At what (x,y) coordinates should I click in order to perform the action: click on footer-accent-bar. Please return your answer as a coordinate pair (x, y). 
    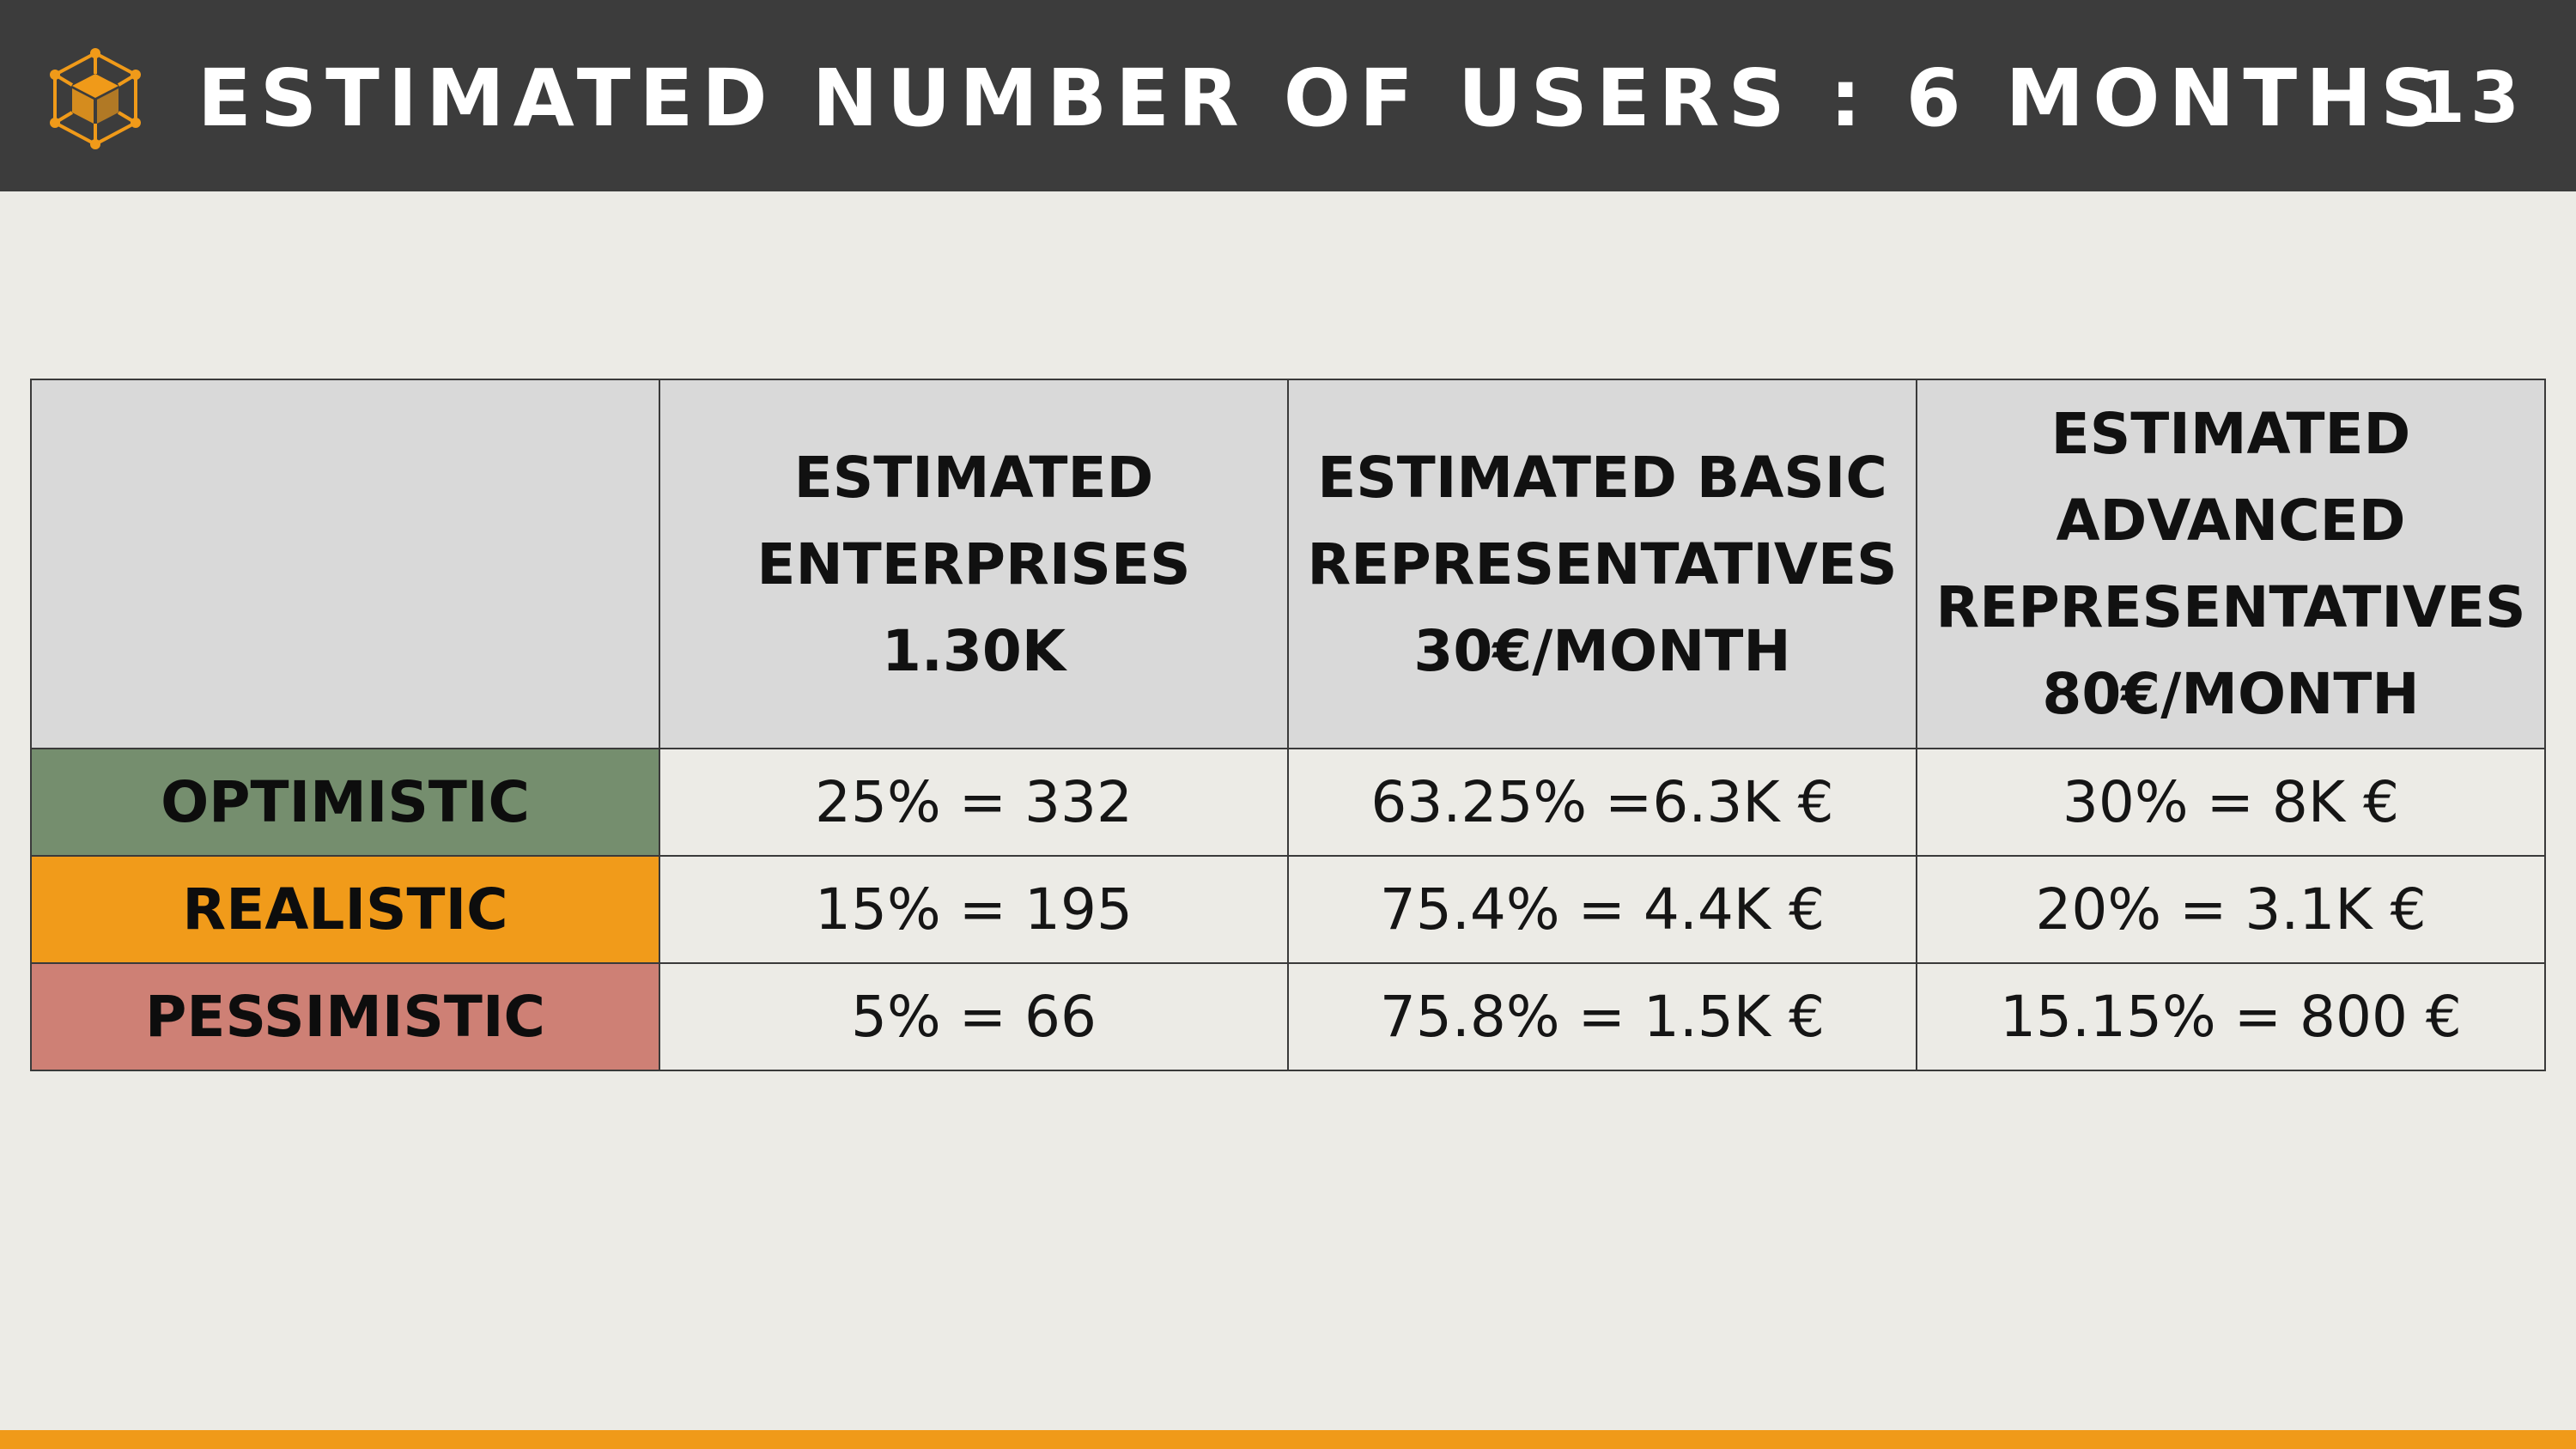
    Looking at the image, I should click on (1288, 1439).